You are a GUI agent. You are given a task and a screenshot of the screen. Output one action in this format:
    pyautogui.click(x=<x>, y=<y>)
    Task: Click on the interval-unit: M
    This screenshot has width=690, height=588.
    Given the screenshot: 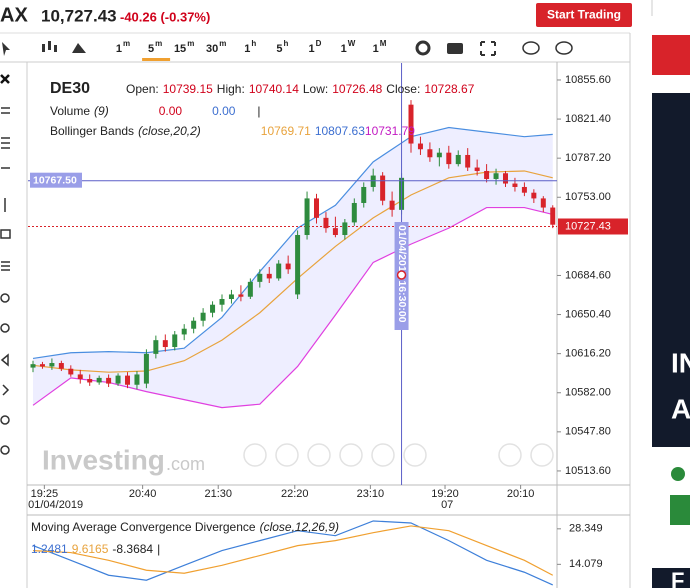 What is the action you would take?
    pyautogui.click(x=383, y=43)
    